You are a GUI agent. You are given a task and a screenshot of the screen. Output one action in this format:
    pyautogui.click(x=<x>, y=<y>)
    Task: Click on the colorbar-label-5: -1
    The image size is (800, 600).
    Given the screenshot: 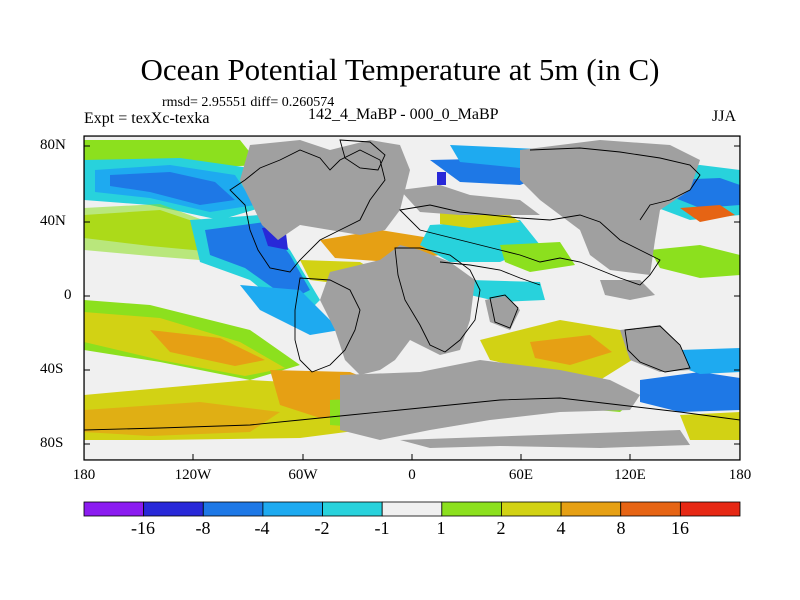 What is the action you would take?
    pyautogui.click(x=382, y=528)
    